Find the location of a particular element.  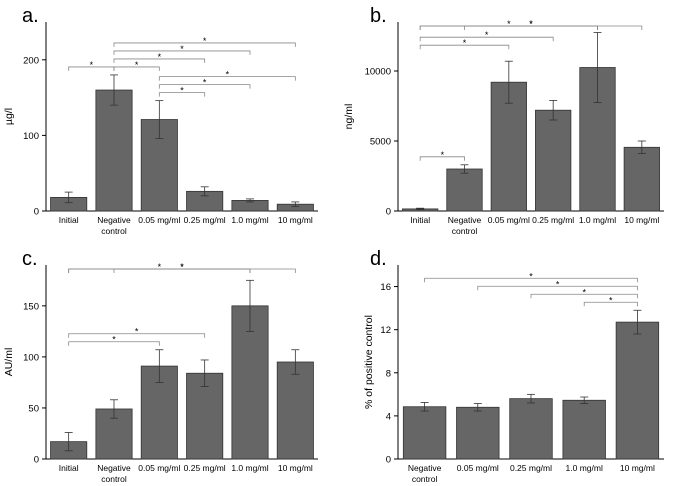

panel-label: d. is located at coordinates (378, 259).